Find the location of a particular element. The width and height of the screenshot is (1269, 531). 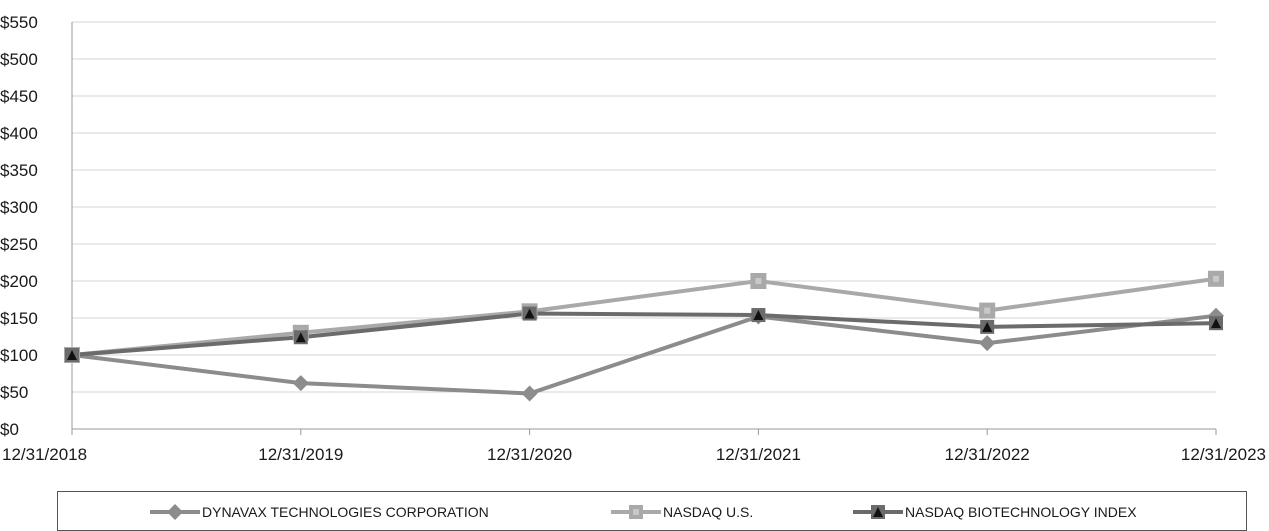

legend-item-nasdaq-us: NASDAQ U.S. is located at coordinates (682, 512).